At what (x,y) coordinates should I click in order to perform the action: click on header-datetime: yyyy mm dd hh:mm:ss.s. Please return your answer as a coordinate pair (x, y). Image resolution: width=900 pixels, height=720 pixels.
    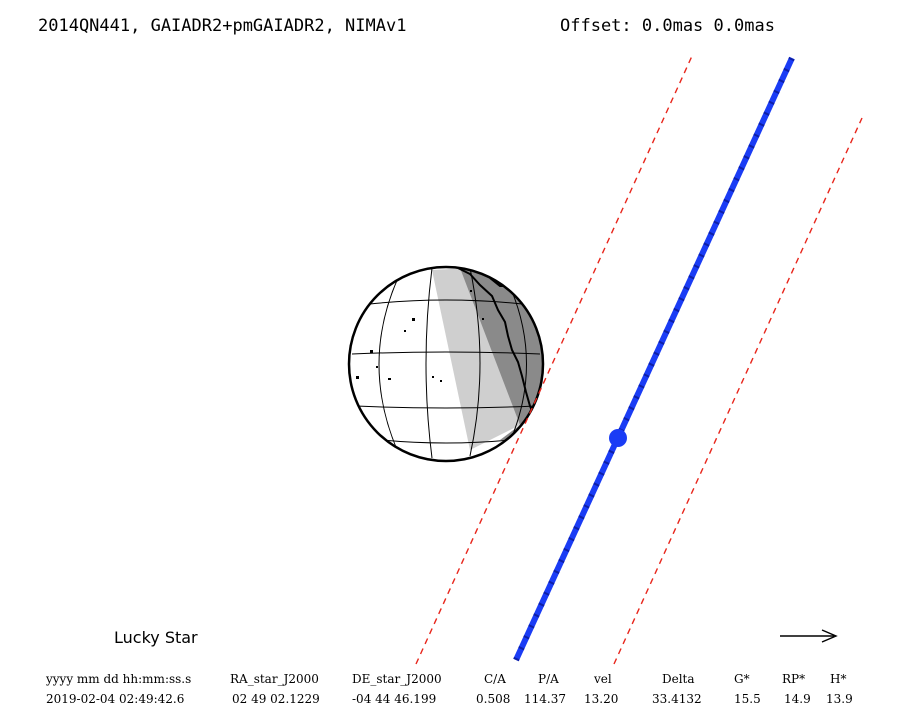
    Looking at the image, I should click on (119, 679).